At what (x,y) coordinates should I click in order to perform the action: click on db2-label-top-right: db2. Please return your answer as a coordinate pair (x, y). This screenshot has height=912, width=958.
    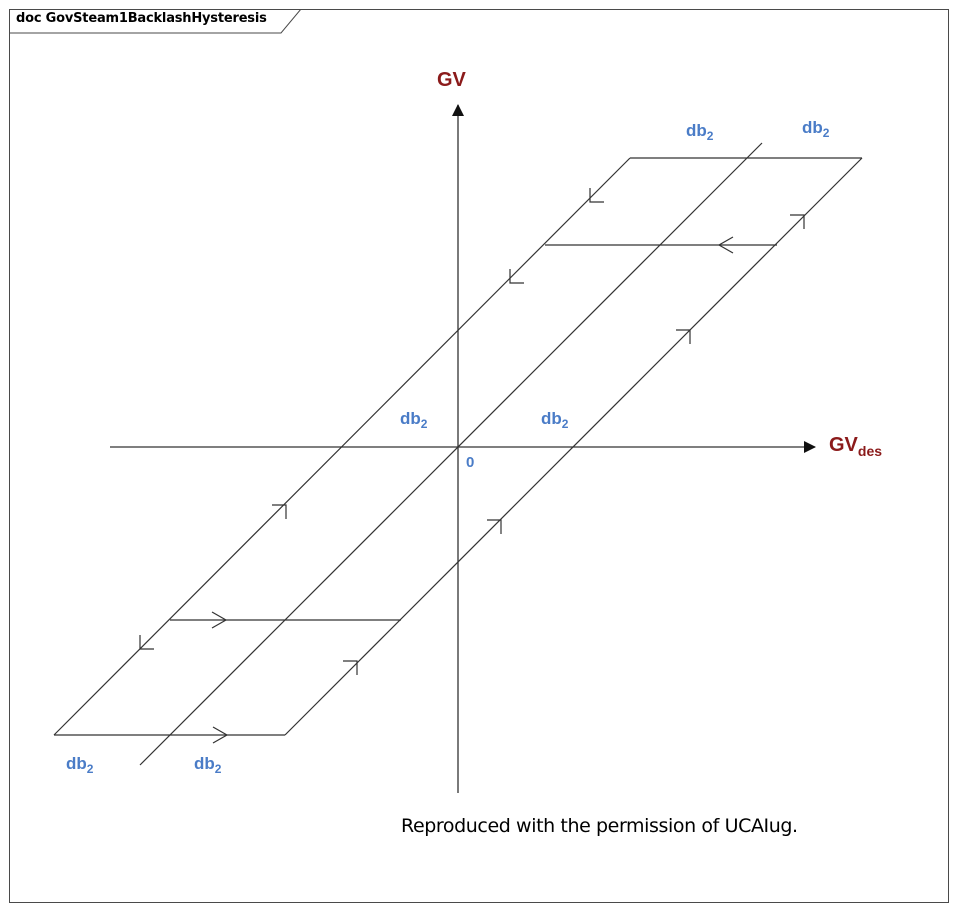
    Looking at the image, I should click on (816, 129).